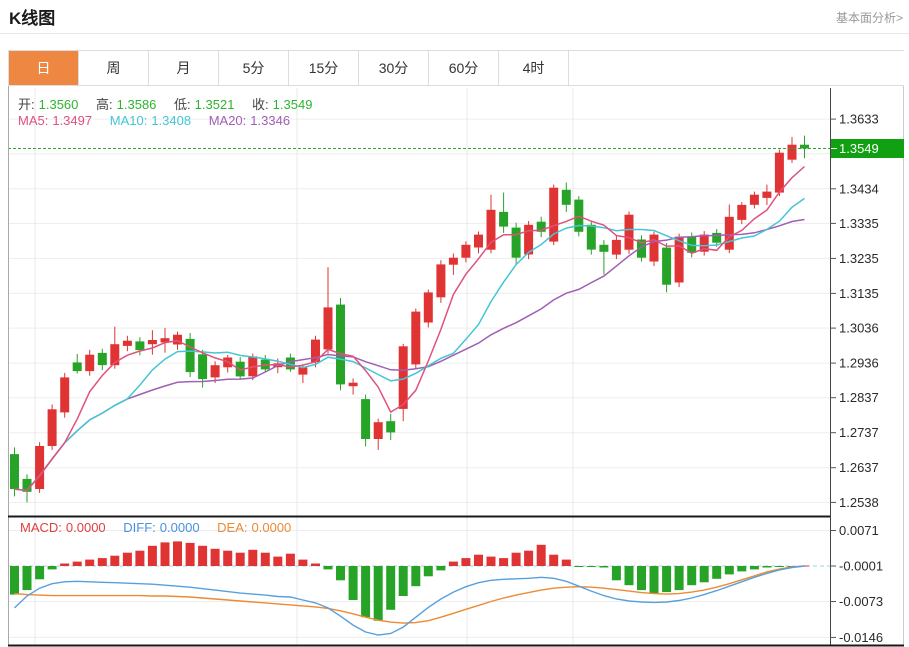 The width and height of the screenshot is (909, 647). What do you see at coordinates (114, 68) in the screenshot?
I see `tab-week: 周` at bounding box center [114, 68].